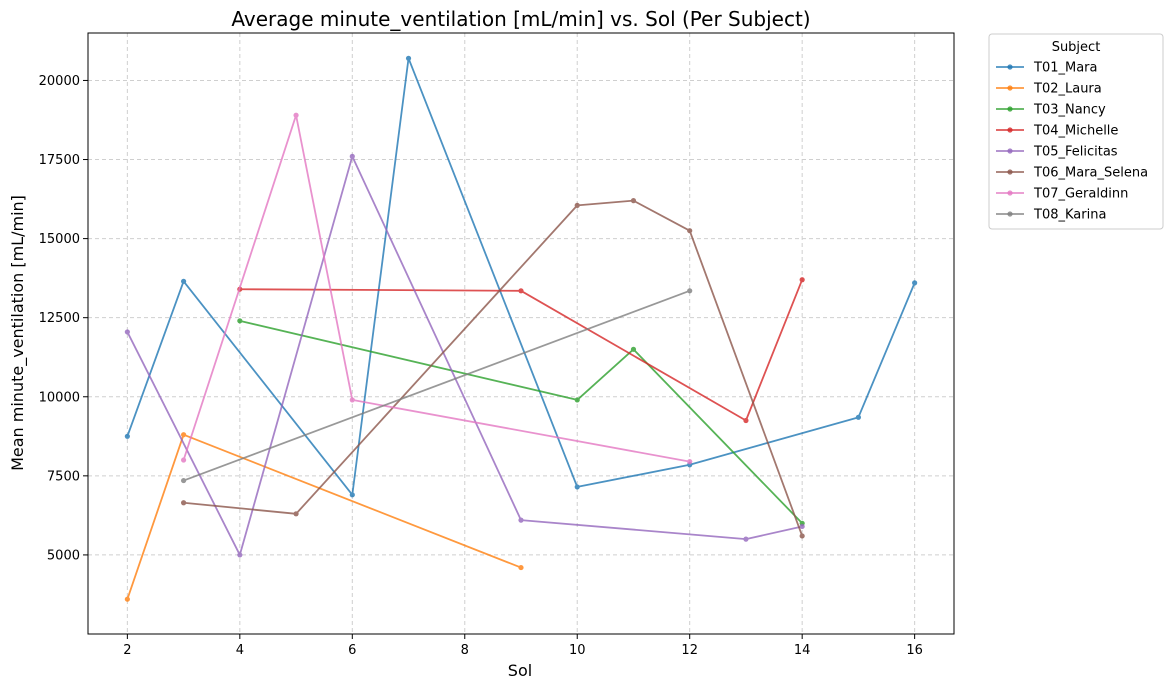 The height and width of the screenshot is (690, 1171). I want to click on legend-item: T03_Nancy, so click(1051, 110).